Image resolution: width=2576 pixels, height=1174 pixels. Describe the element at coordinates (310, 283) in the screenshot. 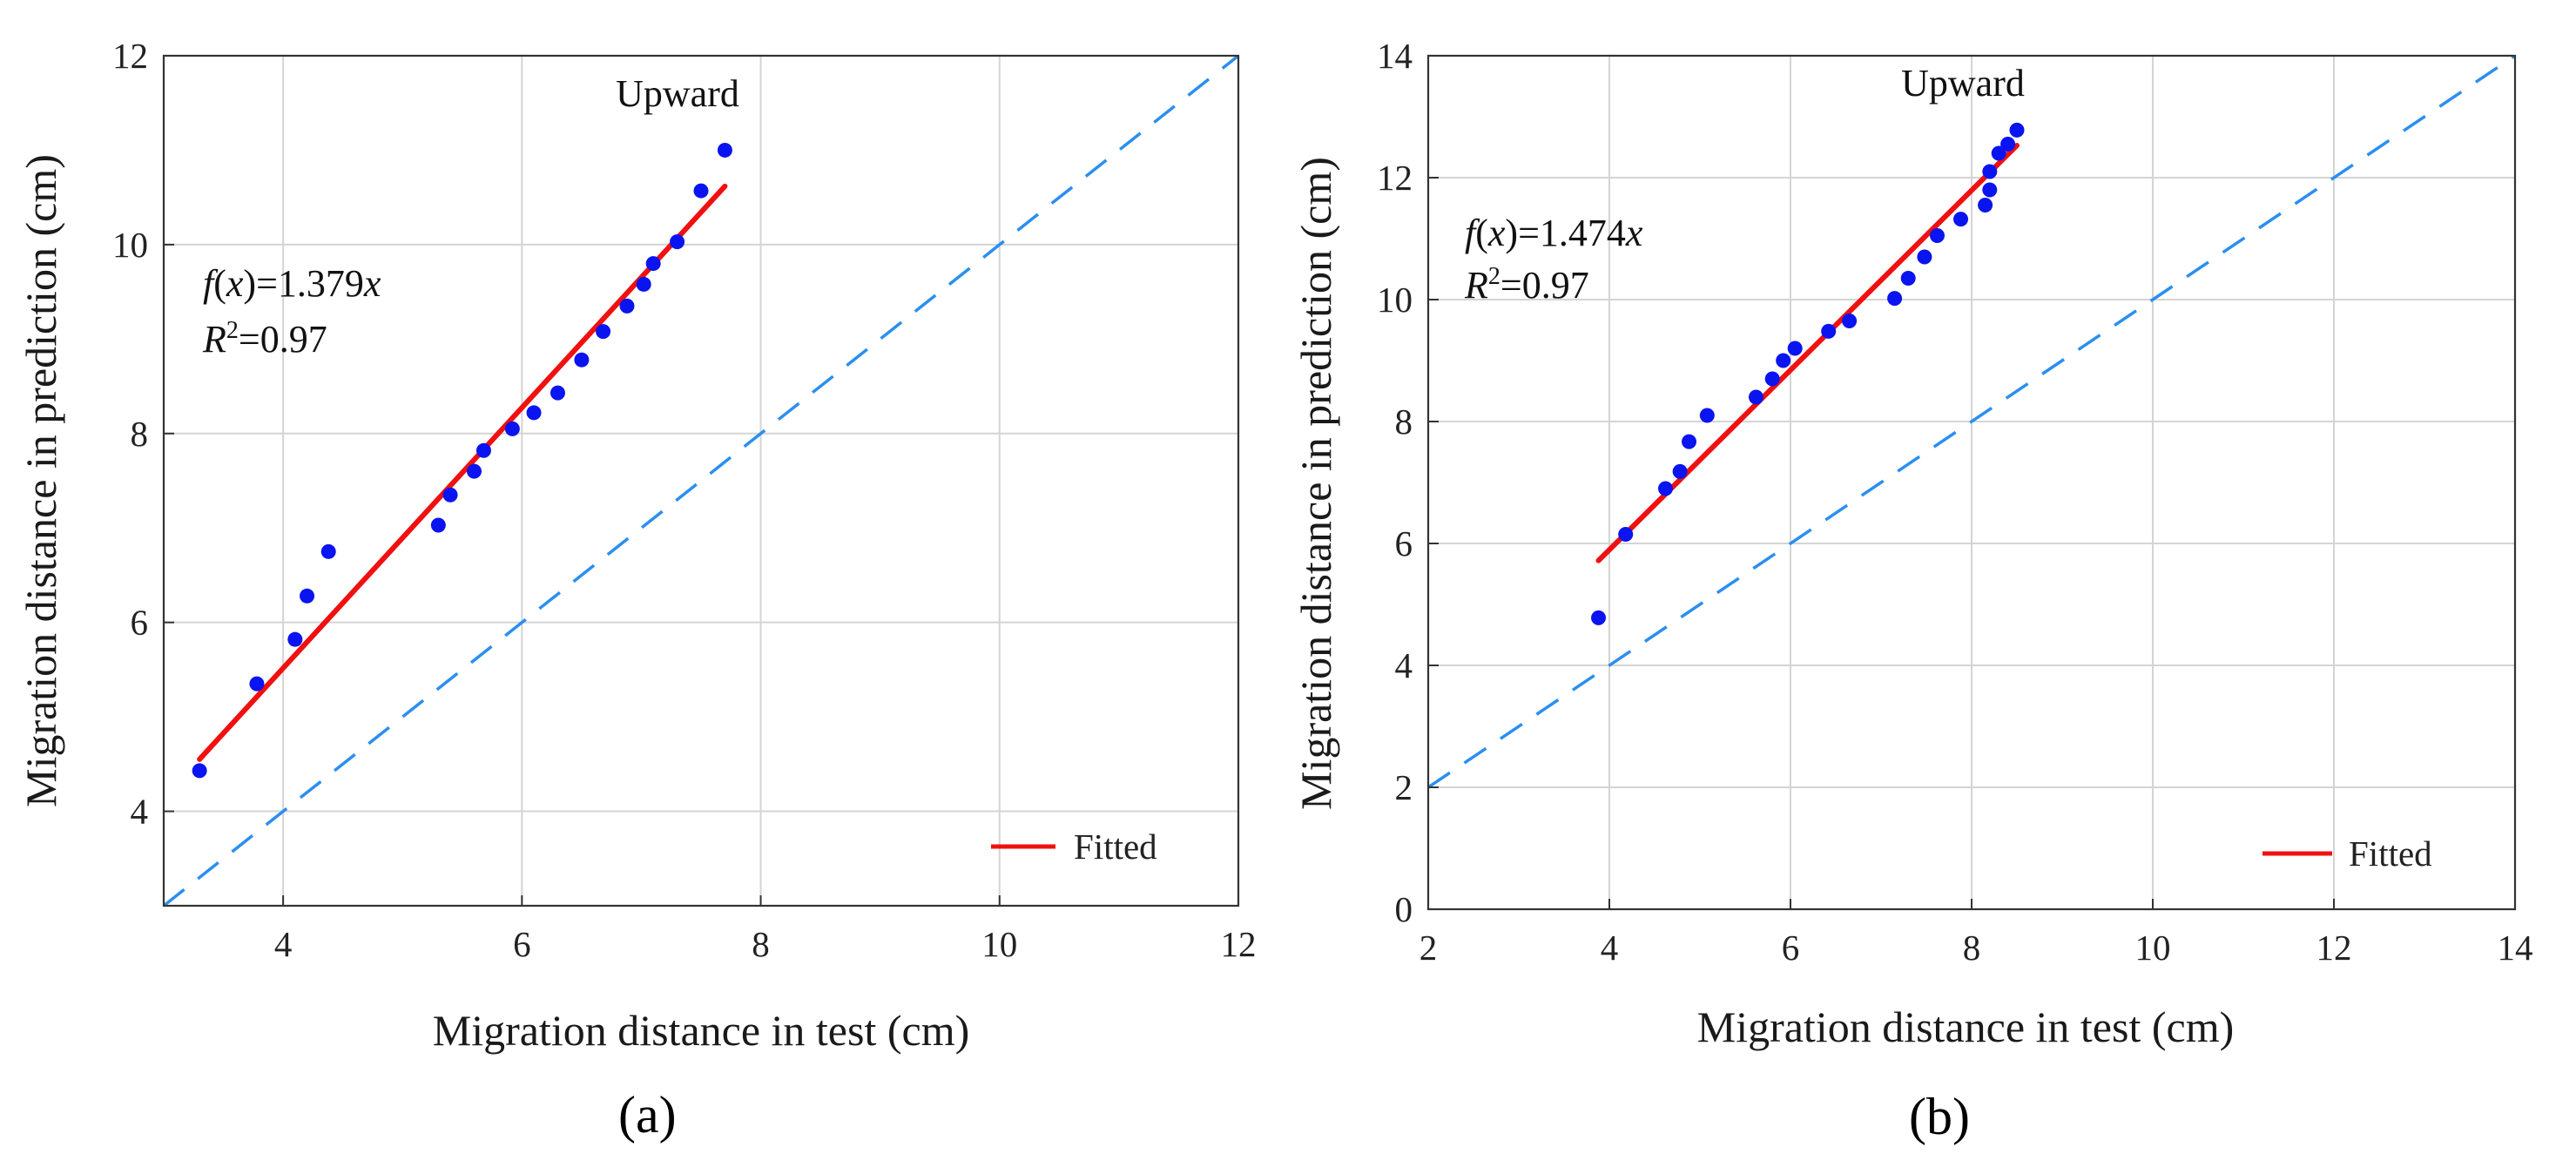

I see `equation-slope: =1.379` at that location.